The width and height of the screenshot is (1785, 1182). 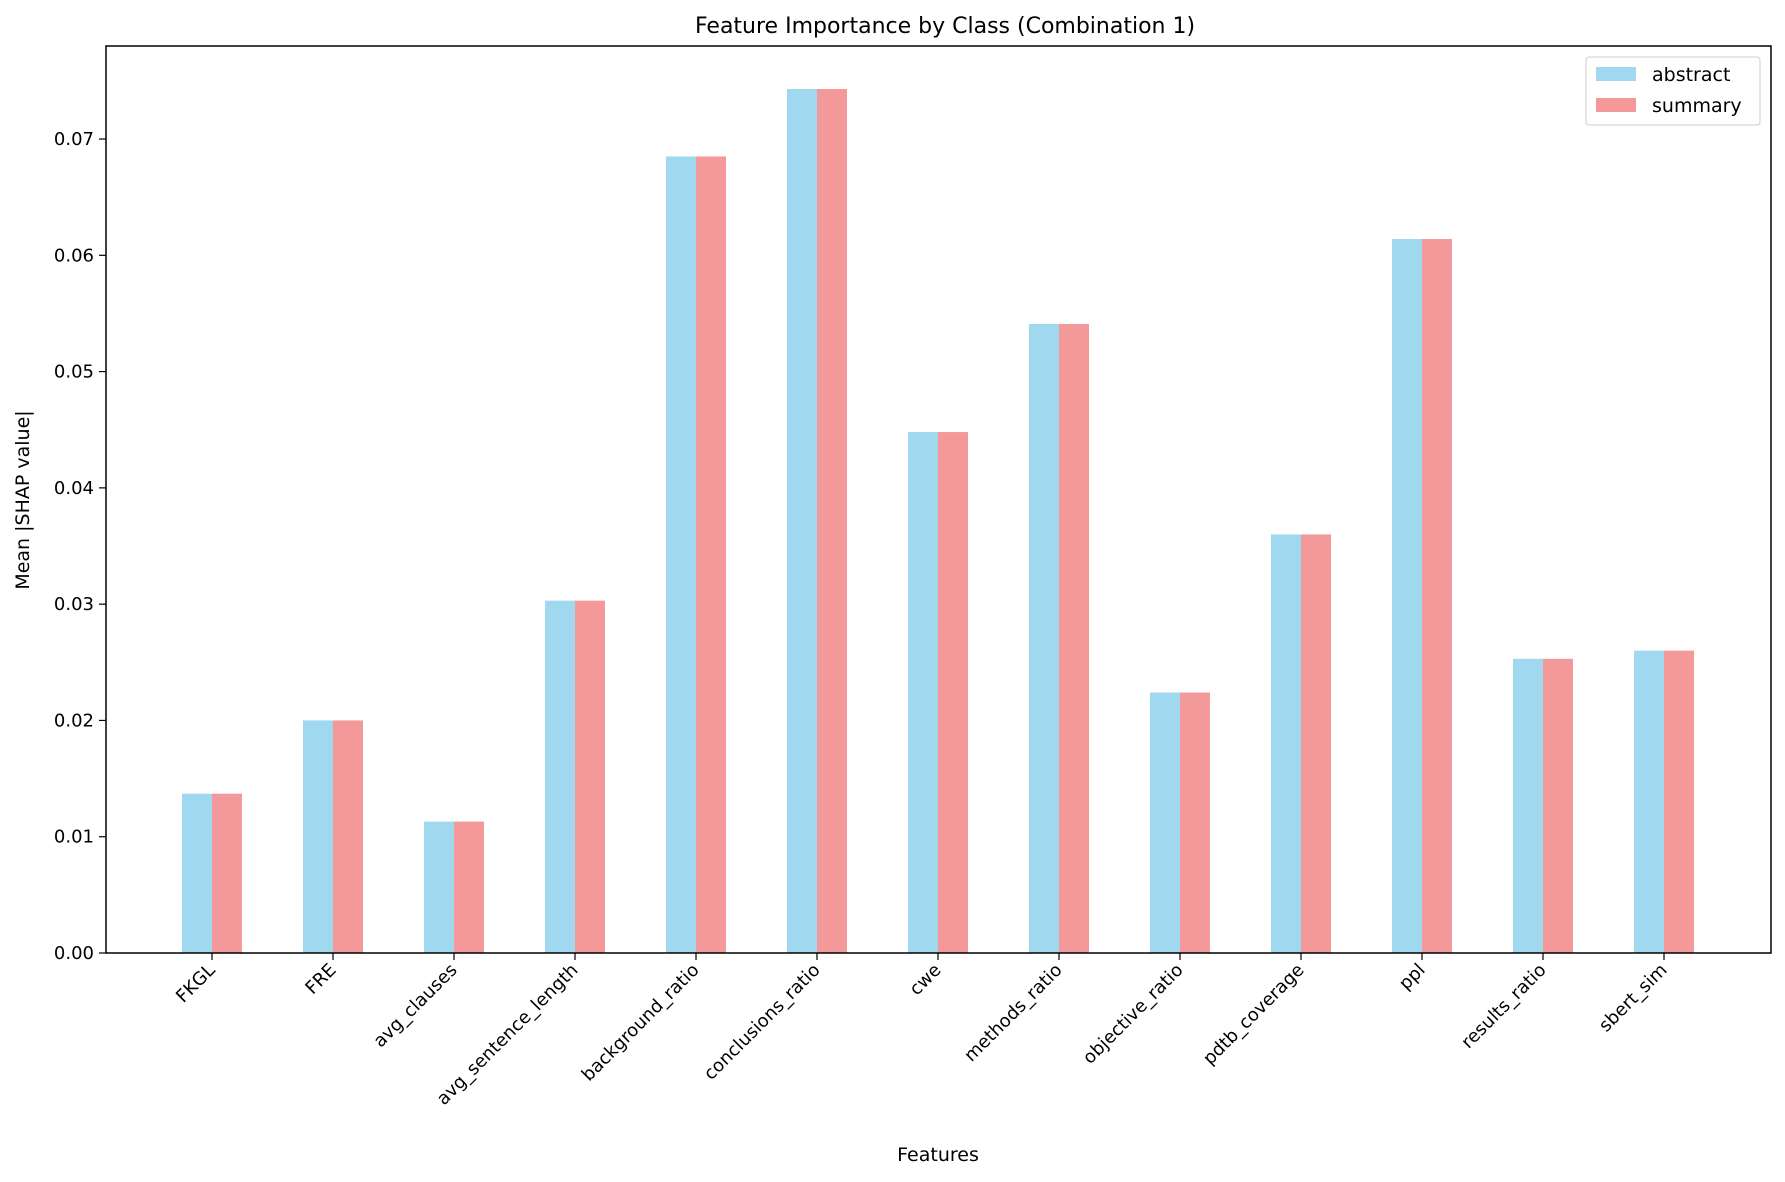 What do you see at coordinates (923, 692) in the screenshot?
I see `bar-abstract-cwe` at bounding box center [923, 692].